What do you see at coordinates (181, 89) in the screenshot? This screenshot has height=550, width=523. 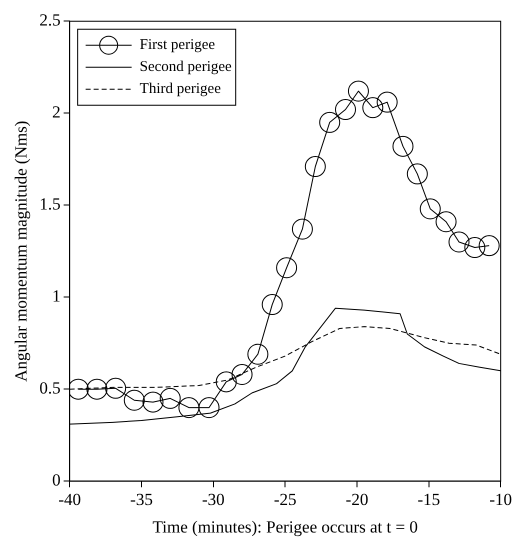 I see `legend-label: Third perigee` at bounding box center [181, 89].